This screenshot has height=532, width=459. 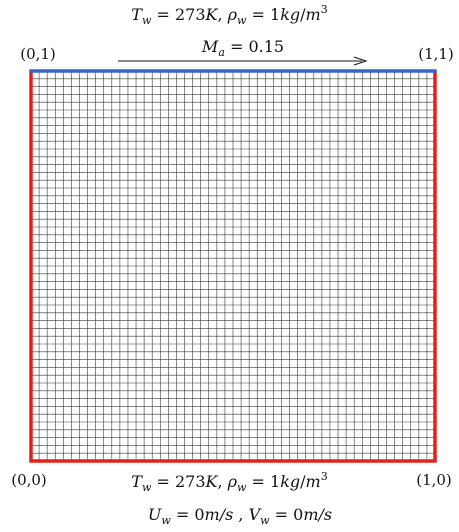 What do you see at coordinates (243, 61) in the screenshot?
I see `lid-motion-arrow` at bounding box center [243, 61].